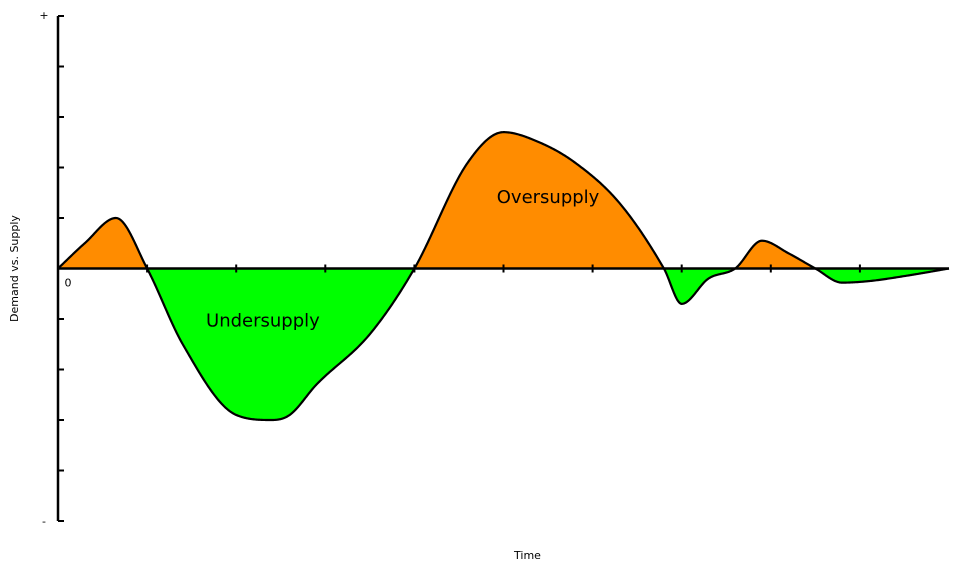 The height and width of the screenshot is (569, 961). Describe the element at coordinates (548, 197) in the screenshot. I see `oversupply-label: Oversupply` at that location.